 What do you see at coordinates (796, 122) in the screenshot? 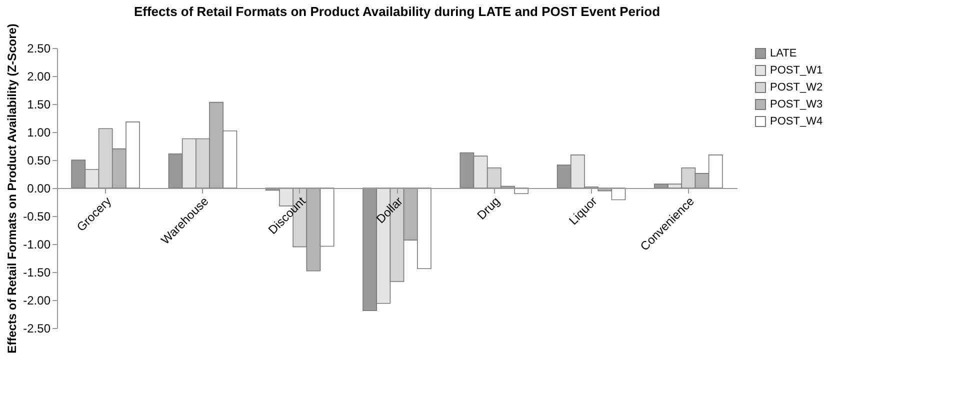
I see `legend-label: POST_W4` at bounding box center [796, 122].